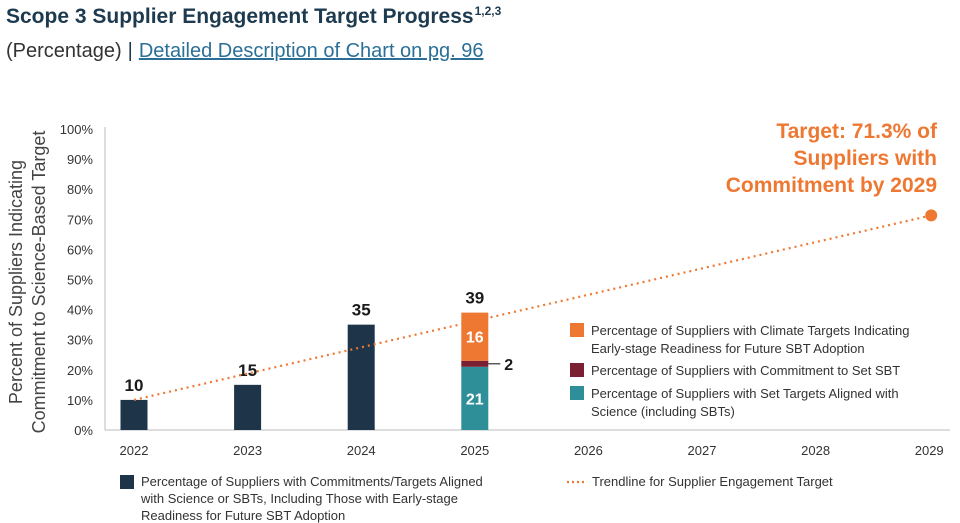 This screenshot has height=523, width=960. I want to click on target-point, so click(931, 215).